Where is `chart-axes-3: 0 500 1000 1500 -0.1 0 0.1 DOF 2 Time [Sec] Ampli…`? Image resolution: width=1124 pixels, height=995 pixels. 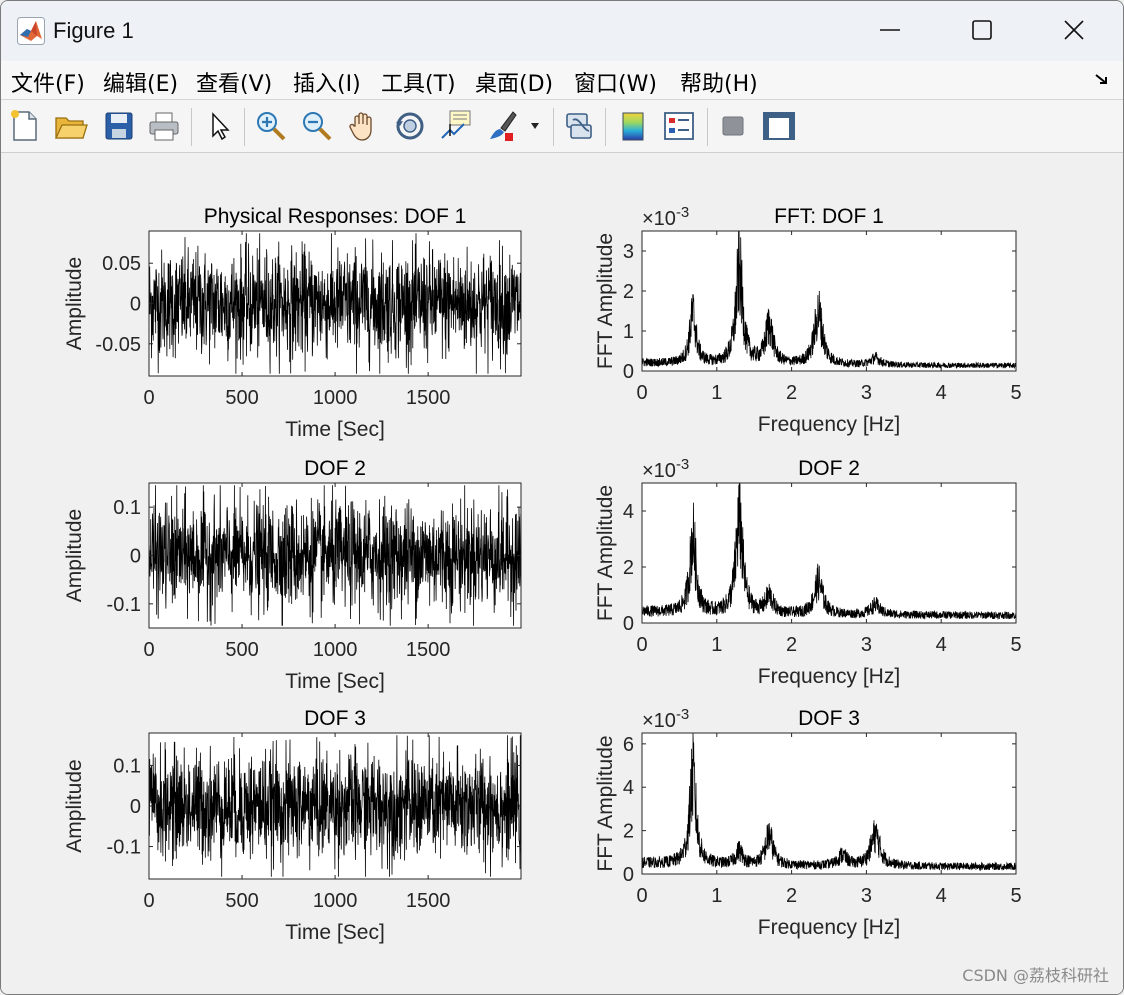 chart-axes-3: 0 500 1000 1500 -0.1 0 0.1 DOF 2 Time [Sec] Ampli… is located at coordinates (292, 575).